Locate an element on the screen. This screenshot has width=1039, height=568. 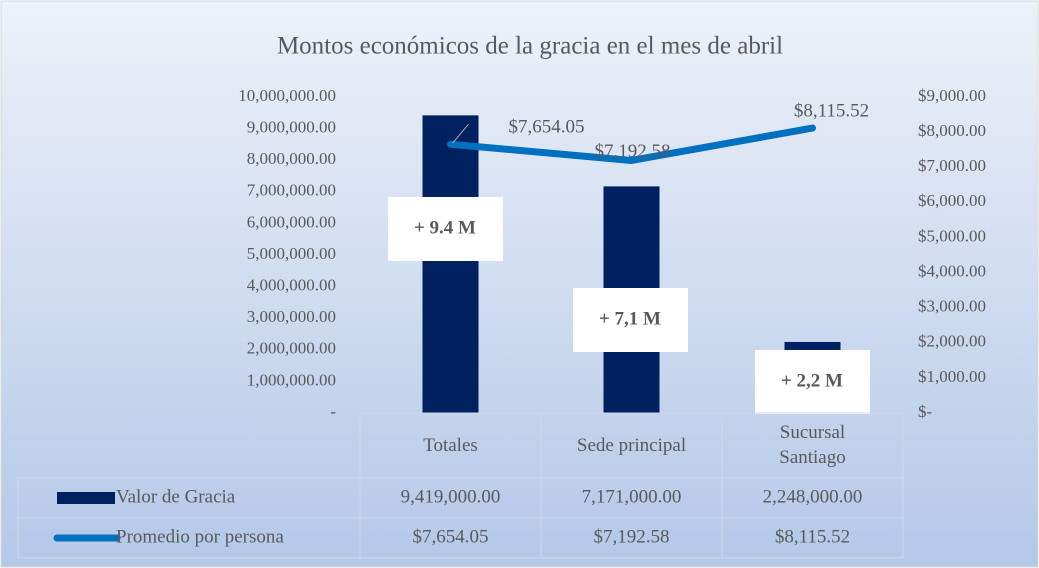
y2-tick-label: $2,000.00 is located at coordinates (952, 341).